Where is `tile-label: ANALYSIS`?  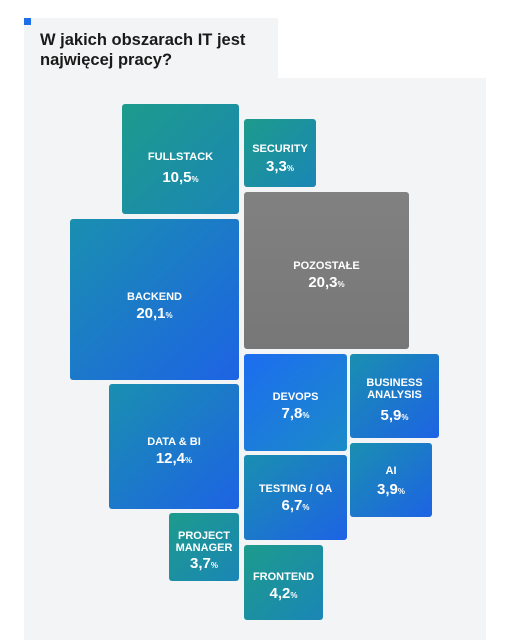 tile-label: ANALYSIS is located at coordinates (394, 395).